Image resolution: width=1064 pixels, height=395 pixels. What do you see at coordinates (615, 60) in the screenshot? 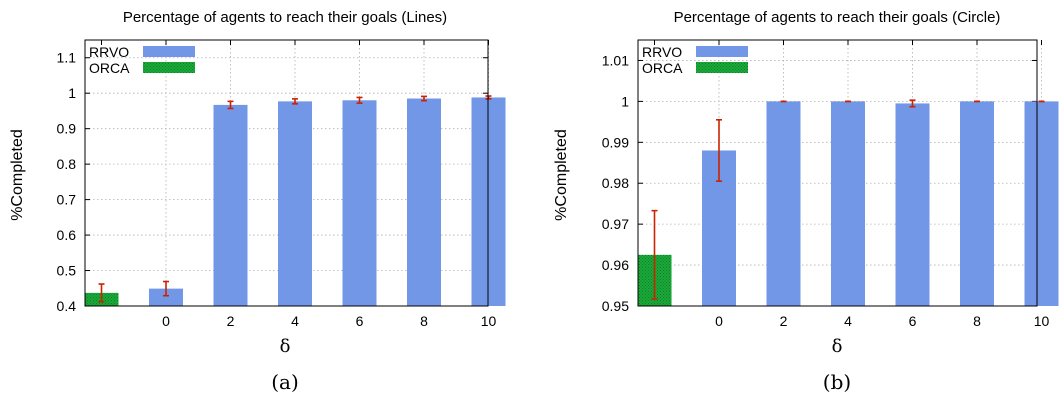
I see `y-tick-label: 1.01` at bounding box center [615, 60].